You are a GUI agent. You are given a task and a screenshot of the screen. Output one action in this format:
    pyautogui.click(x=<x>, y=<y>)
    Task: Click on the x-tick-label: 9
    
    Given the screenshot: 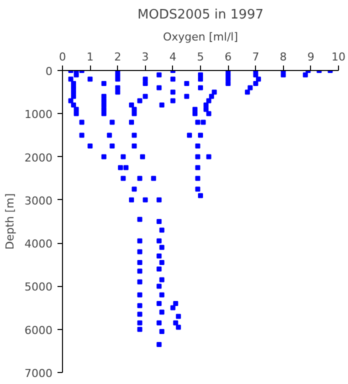 What is the action you would take?
    pyautogui.click(x=310, y=57)
    